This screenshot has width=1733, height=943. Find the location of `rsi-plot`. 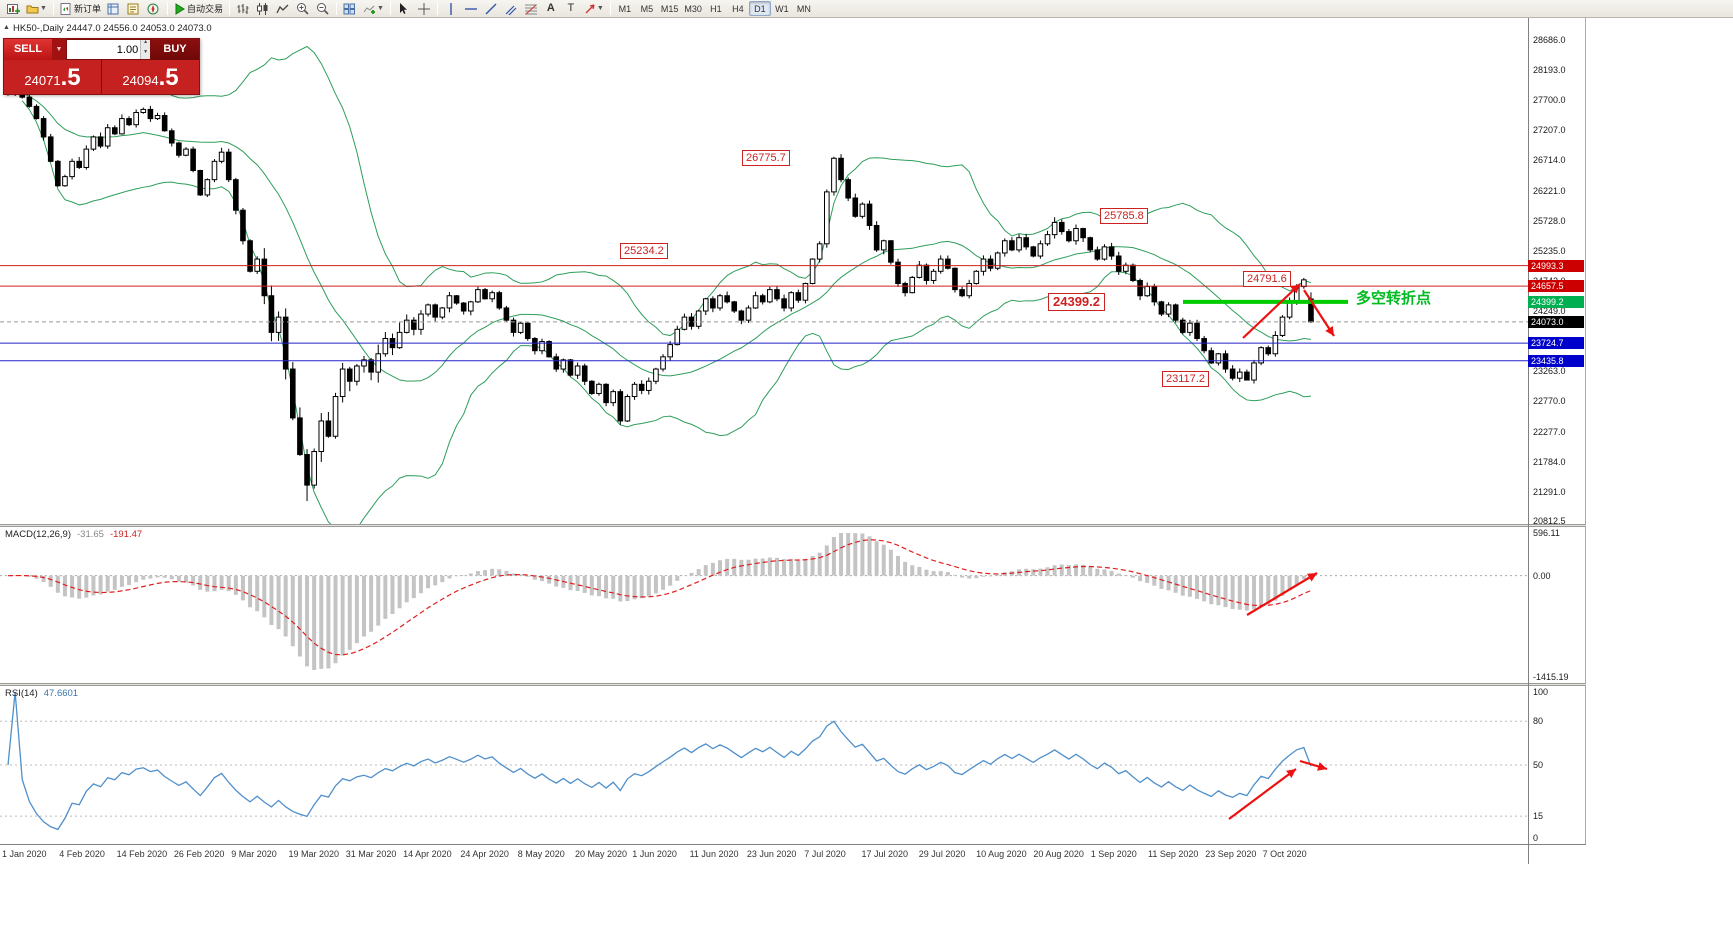

rsi-plot is located at coordinates (764, 765).